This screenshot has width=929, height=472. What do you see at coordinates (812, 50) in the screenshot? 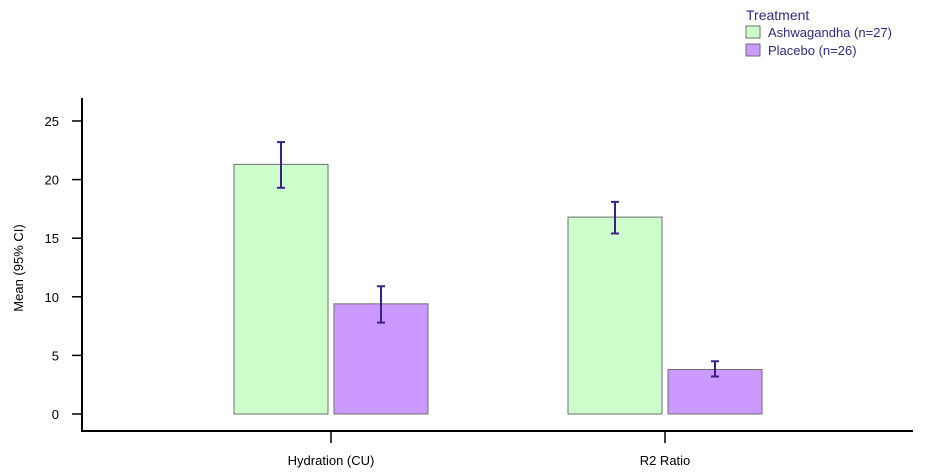
I see `legend-label-placebo: Placebo (n=26)` at bounding box center [812, 50].